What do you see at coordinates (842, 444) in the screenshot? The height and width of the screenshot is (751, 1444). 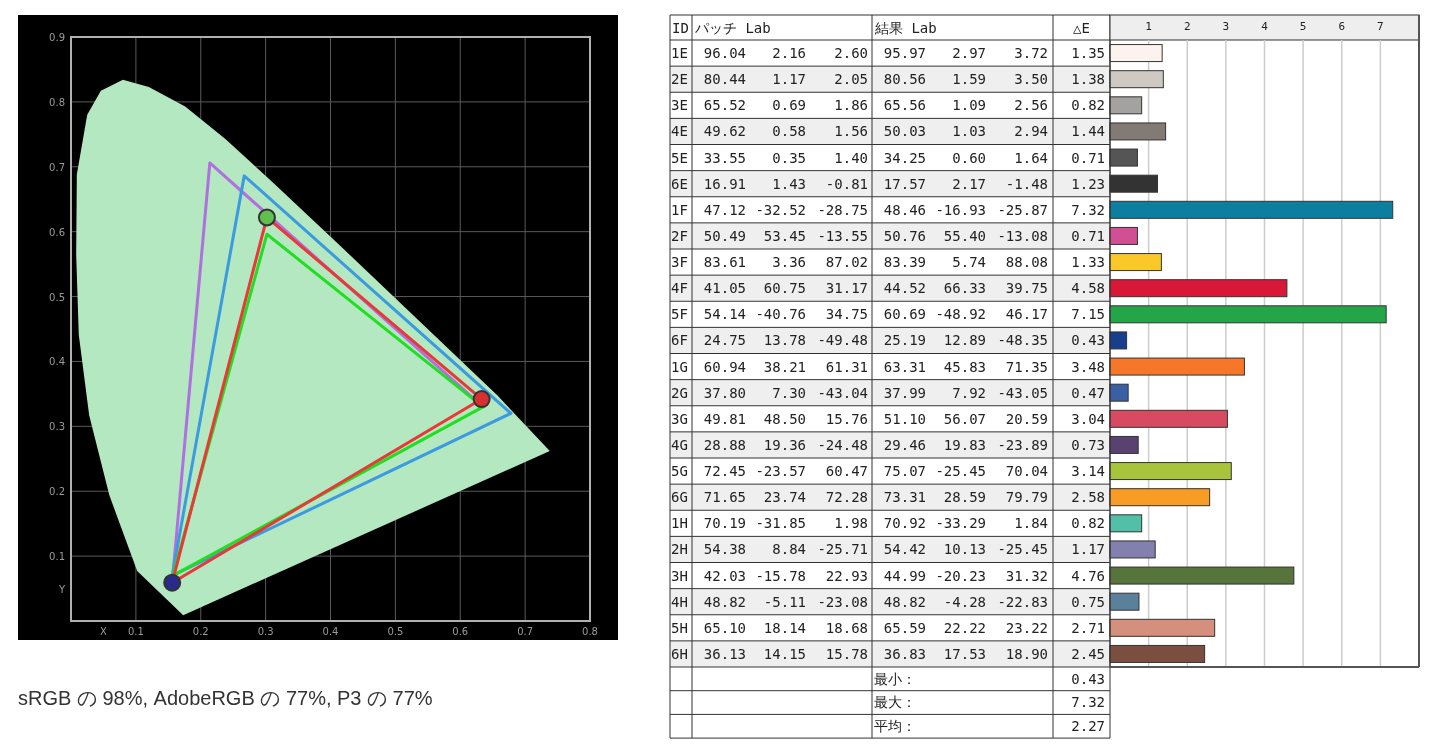 I see `data-label: -24.48` at bounding box center [842, 444].